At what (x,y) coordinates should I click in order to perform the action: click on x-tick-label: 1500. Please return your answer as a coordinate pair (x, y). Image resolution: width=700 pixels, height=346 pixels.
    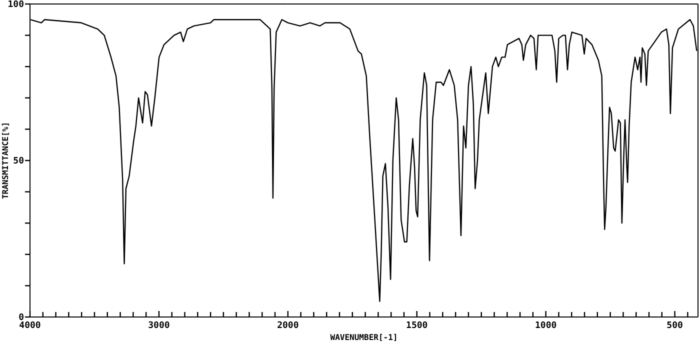
    Looking at the image, I should click on (417, 326).